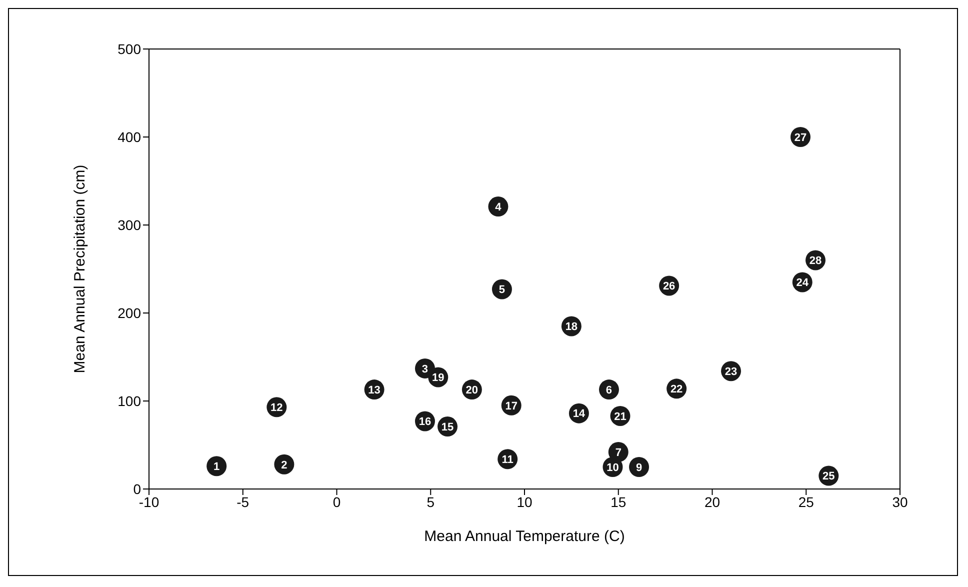 The image size is (968, 587). What do you see at coordinates (438, 378) in the screenshot?
I see `annotation: 19` at bounding box center [438, 378].